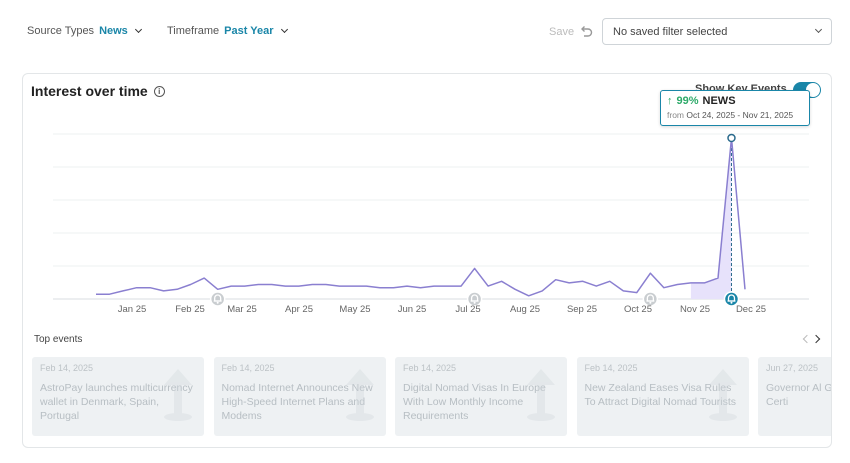 The width and height of the screenshot is (850, 463). What do you see at coordinates (792, 368) in the screenshot?
I see `event-date: Jun 27, 2025` at bounding box center [792, 368].